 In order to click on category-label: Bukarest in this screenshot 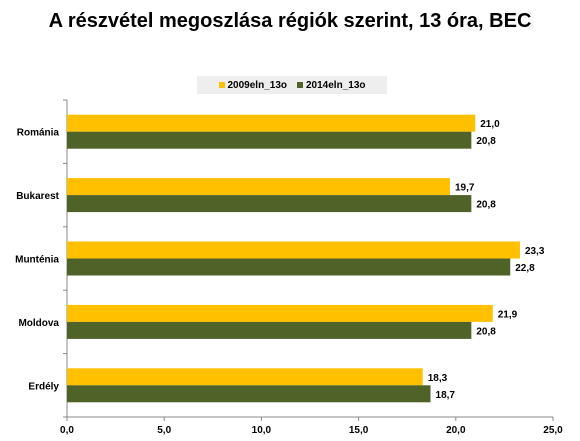, I will do `click(37, 196)`.